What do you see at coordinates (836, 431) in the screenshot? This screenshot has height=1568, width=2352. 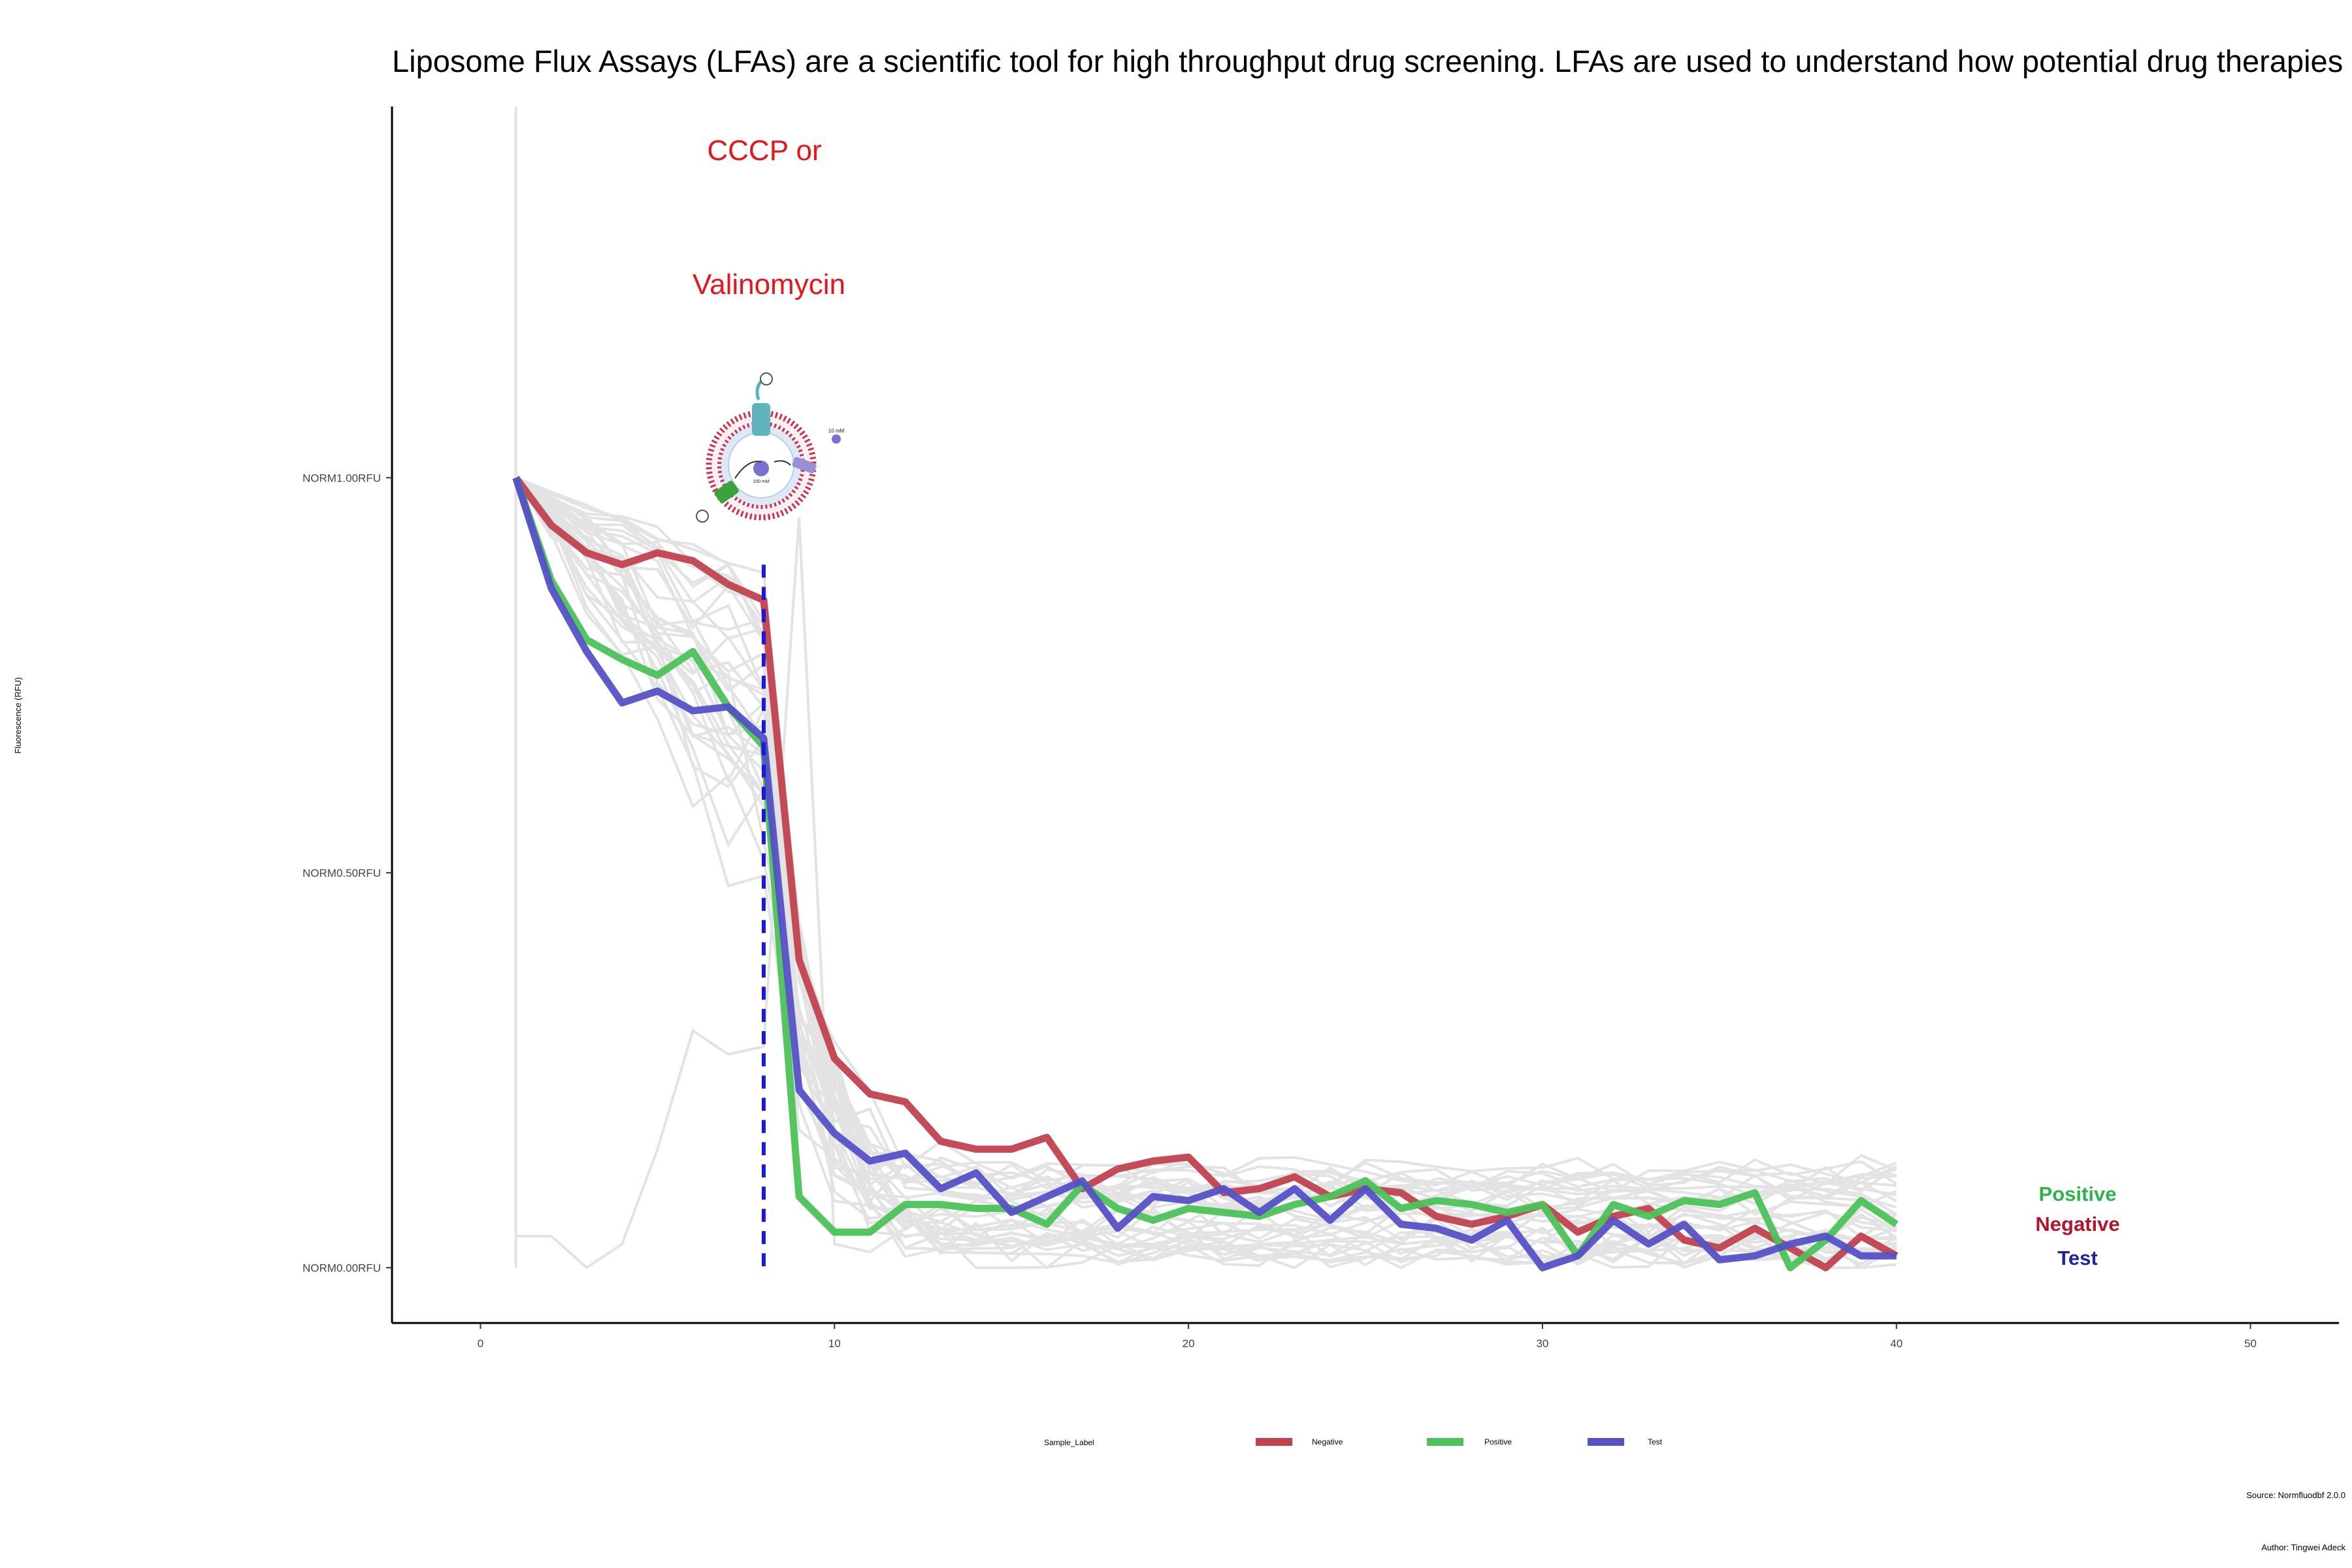 I see `liposome-label-a: 10 mM` at bounding box center [836, 431].